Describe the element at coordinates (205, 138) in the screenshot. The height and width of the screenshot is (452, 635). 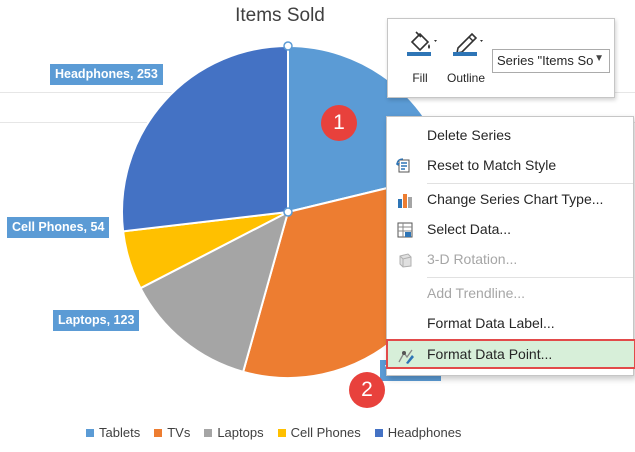
I see `pie-slice-headphones` at that location.